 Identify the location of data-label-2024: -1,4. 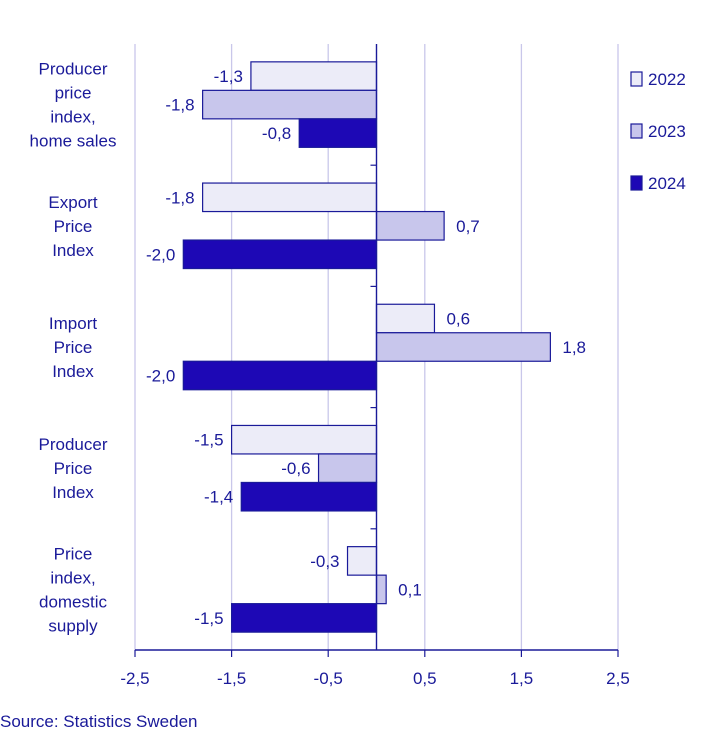
(218, 497).